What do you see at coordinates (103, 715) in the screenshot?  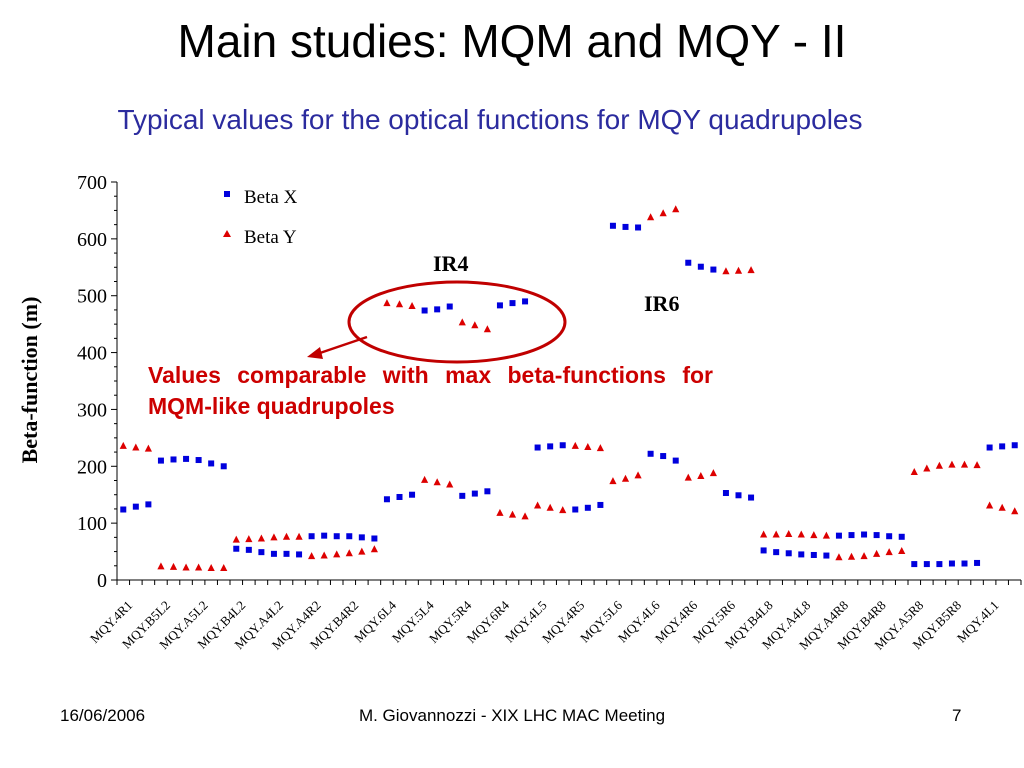 I see `footer-date: 16/06/2006` at bounding box center [103, 715].